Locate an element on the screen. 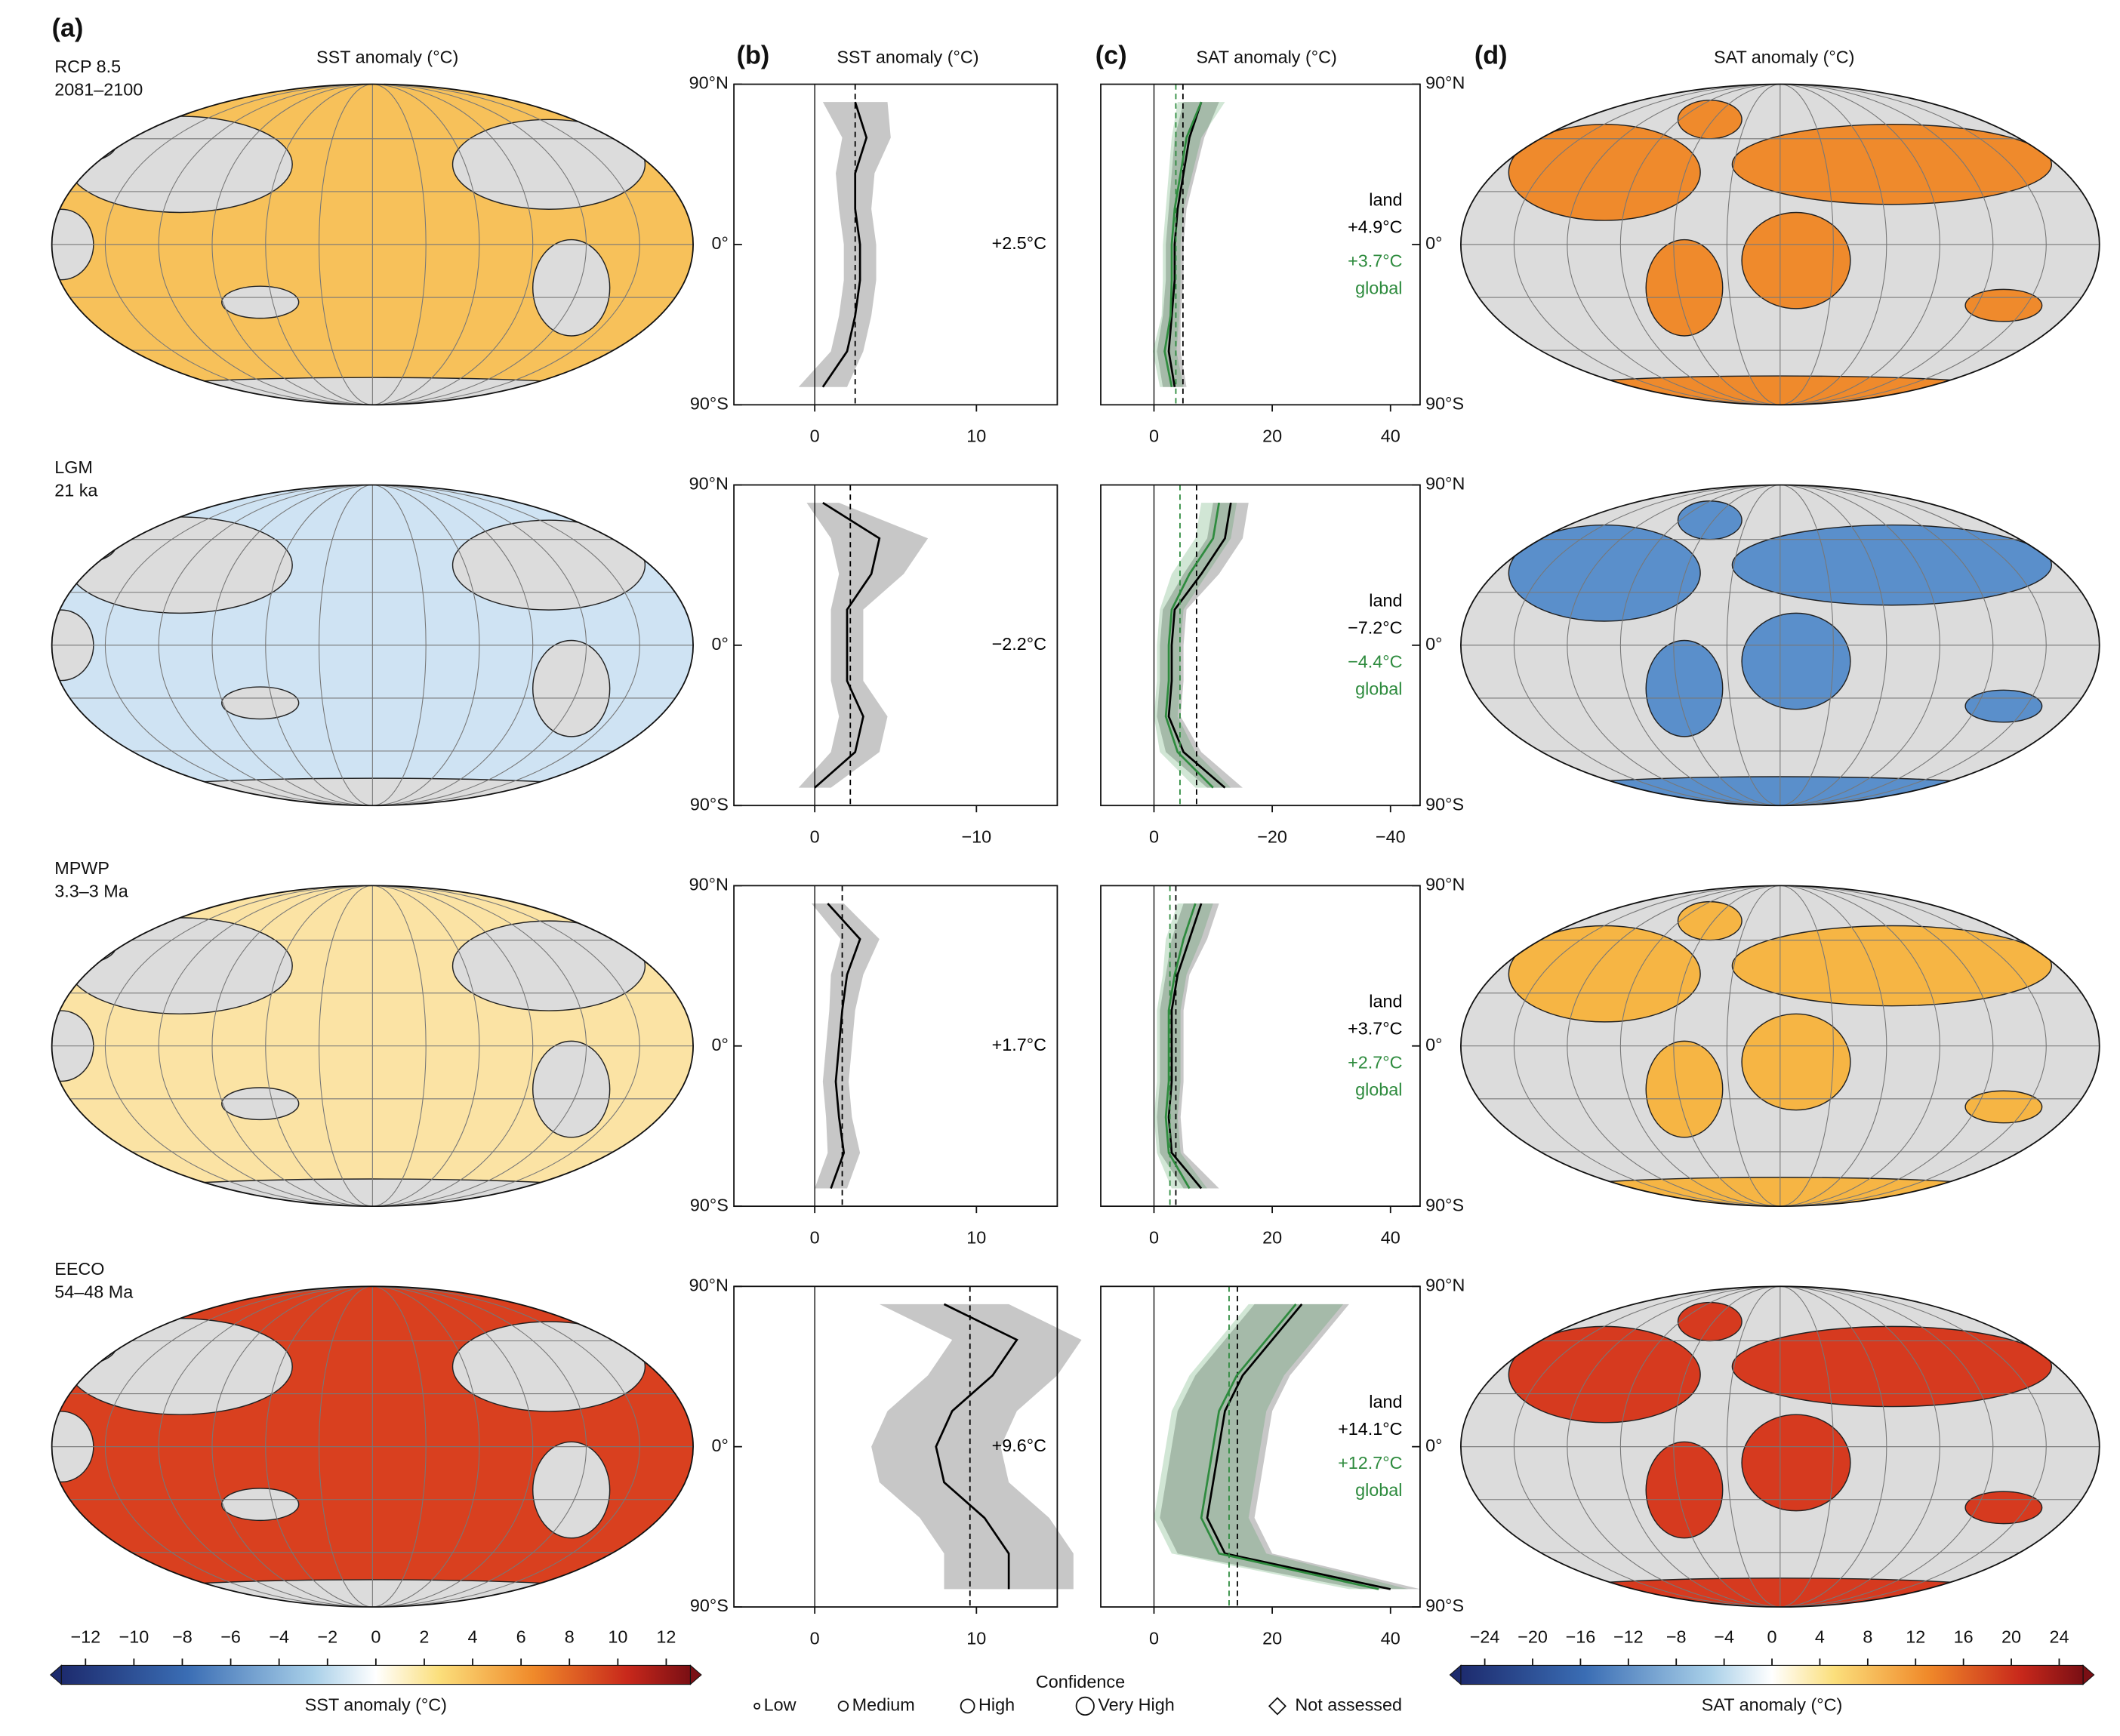 The width and height of the screenshot is (2120, 1736). colorbar-tick-label: −4 is located at coordinates (279, 1637).